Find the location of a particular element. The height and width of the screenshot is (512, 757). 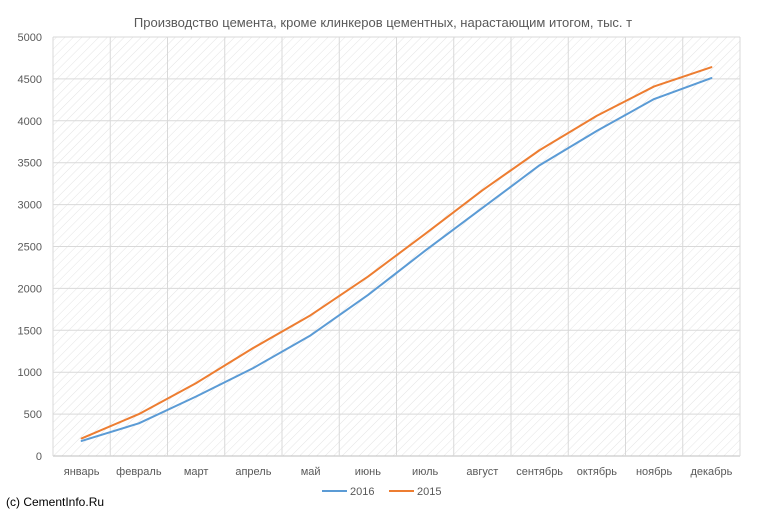

y-tick-label: 3500 is located at coordinates (30, 164).